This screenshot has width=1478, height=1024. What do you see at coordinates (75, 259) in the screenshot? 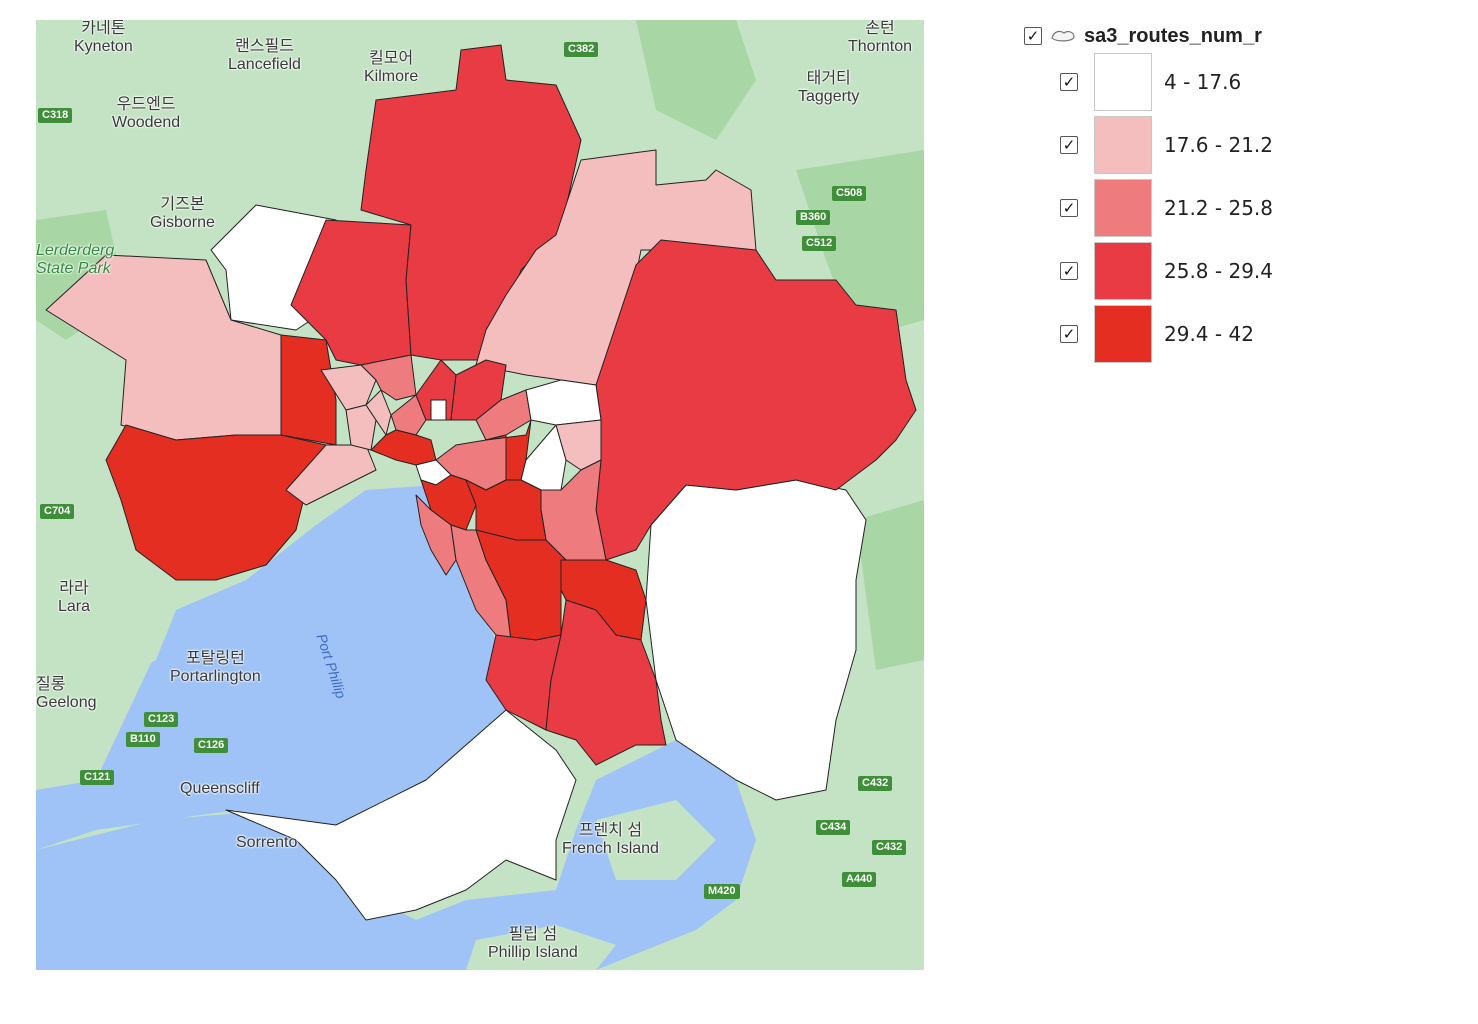
I see `place-label: Lerderderg State Park` at bounding box center [75, 259].